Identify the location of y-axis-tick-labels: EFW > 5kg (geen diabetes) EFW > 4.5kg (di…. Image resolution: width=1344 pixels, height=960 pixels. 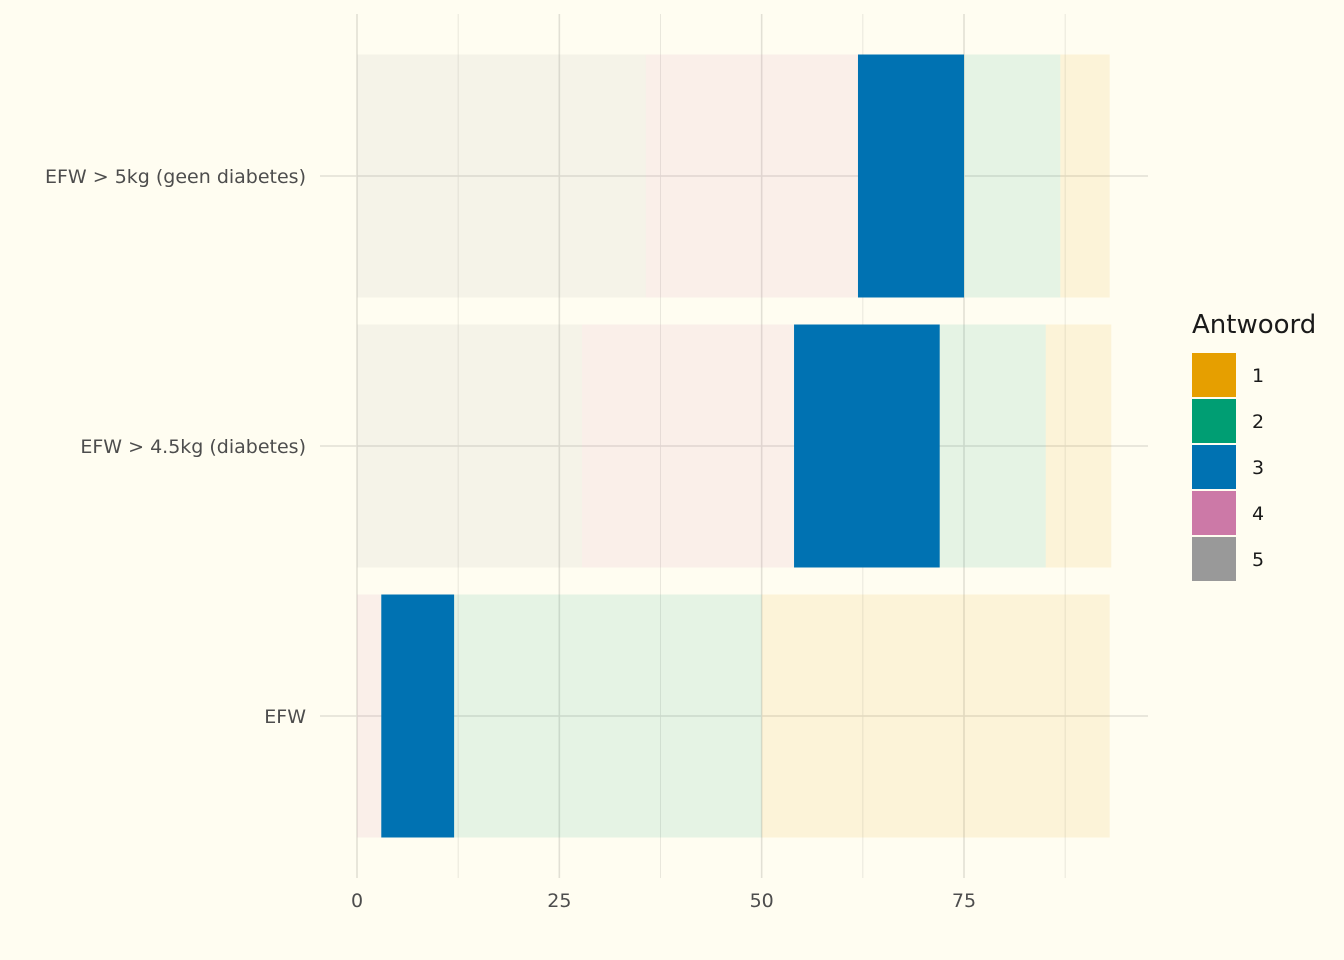
(175, 447).